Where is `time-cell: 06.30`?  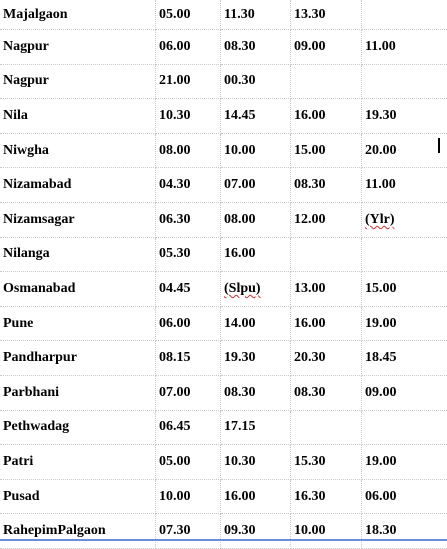
time-cell: 06.30 is located at coordinates (188, 219).